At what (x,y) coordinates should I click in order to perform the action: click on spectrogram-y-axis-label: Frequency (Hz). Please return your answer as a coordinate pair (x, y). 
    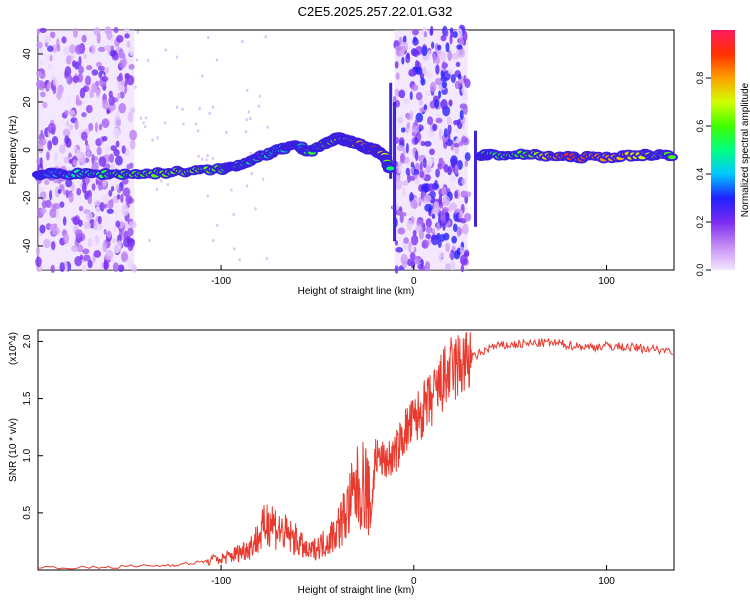
    Looking at the image, I should click on (13, 150).